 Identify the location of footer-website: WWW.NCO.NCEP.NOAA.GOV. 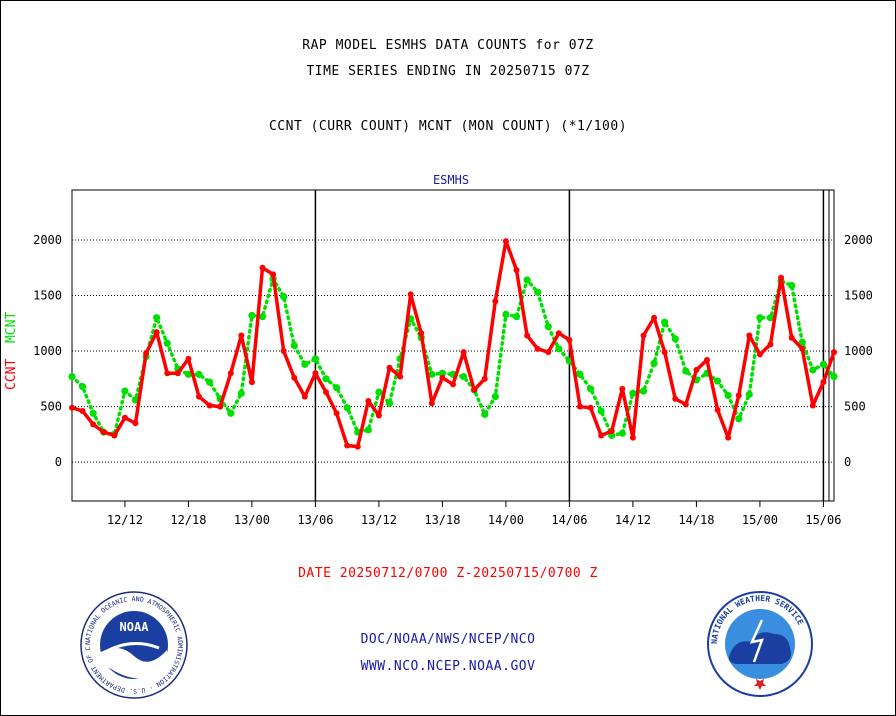
(448, 666).